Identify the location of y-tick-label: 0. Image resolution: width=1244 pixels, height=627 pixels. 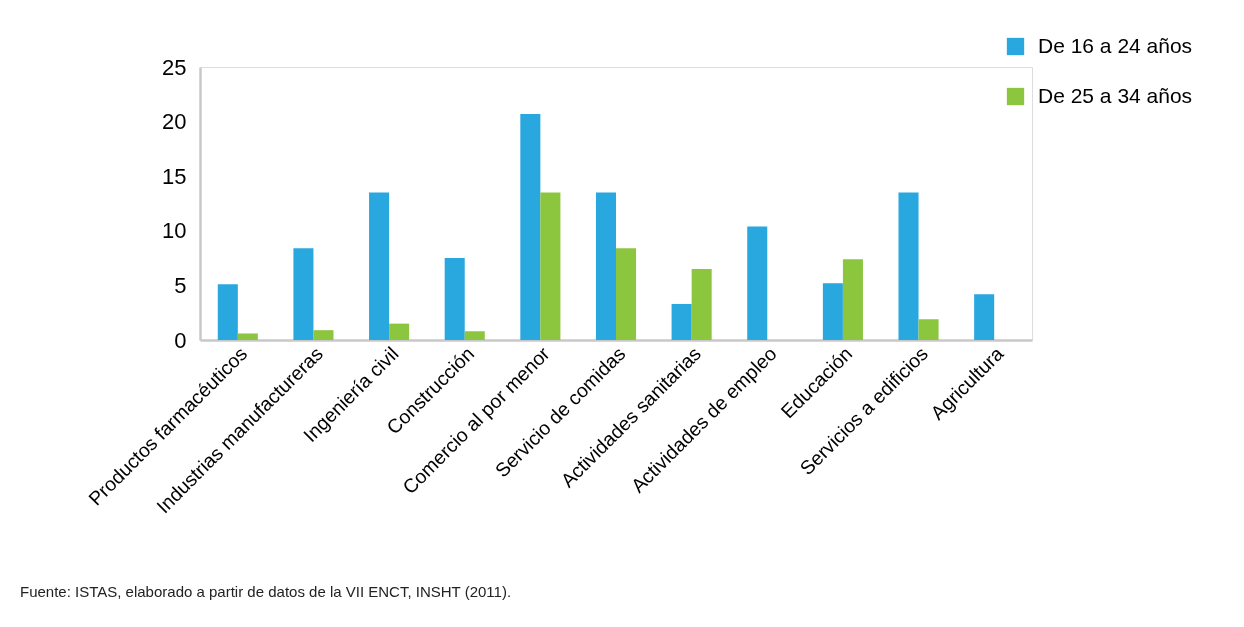
(180, 340).